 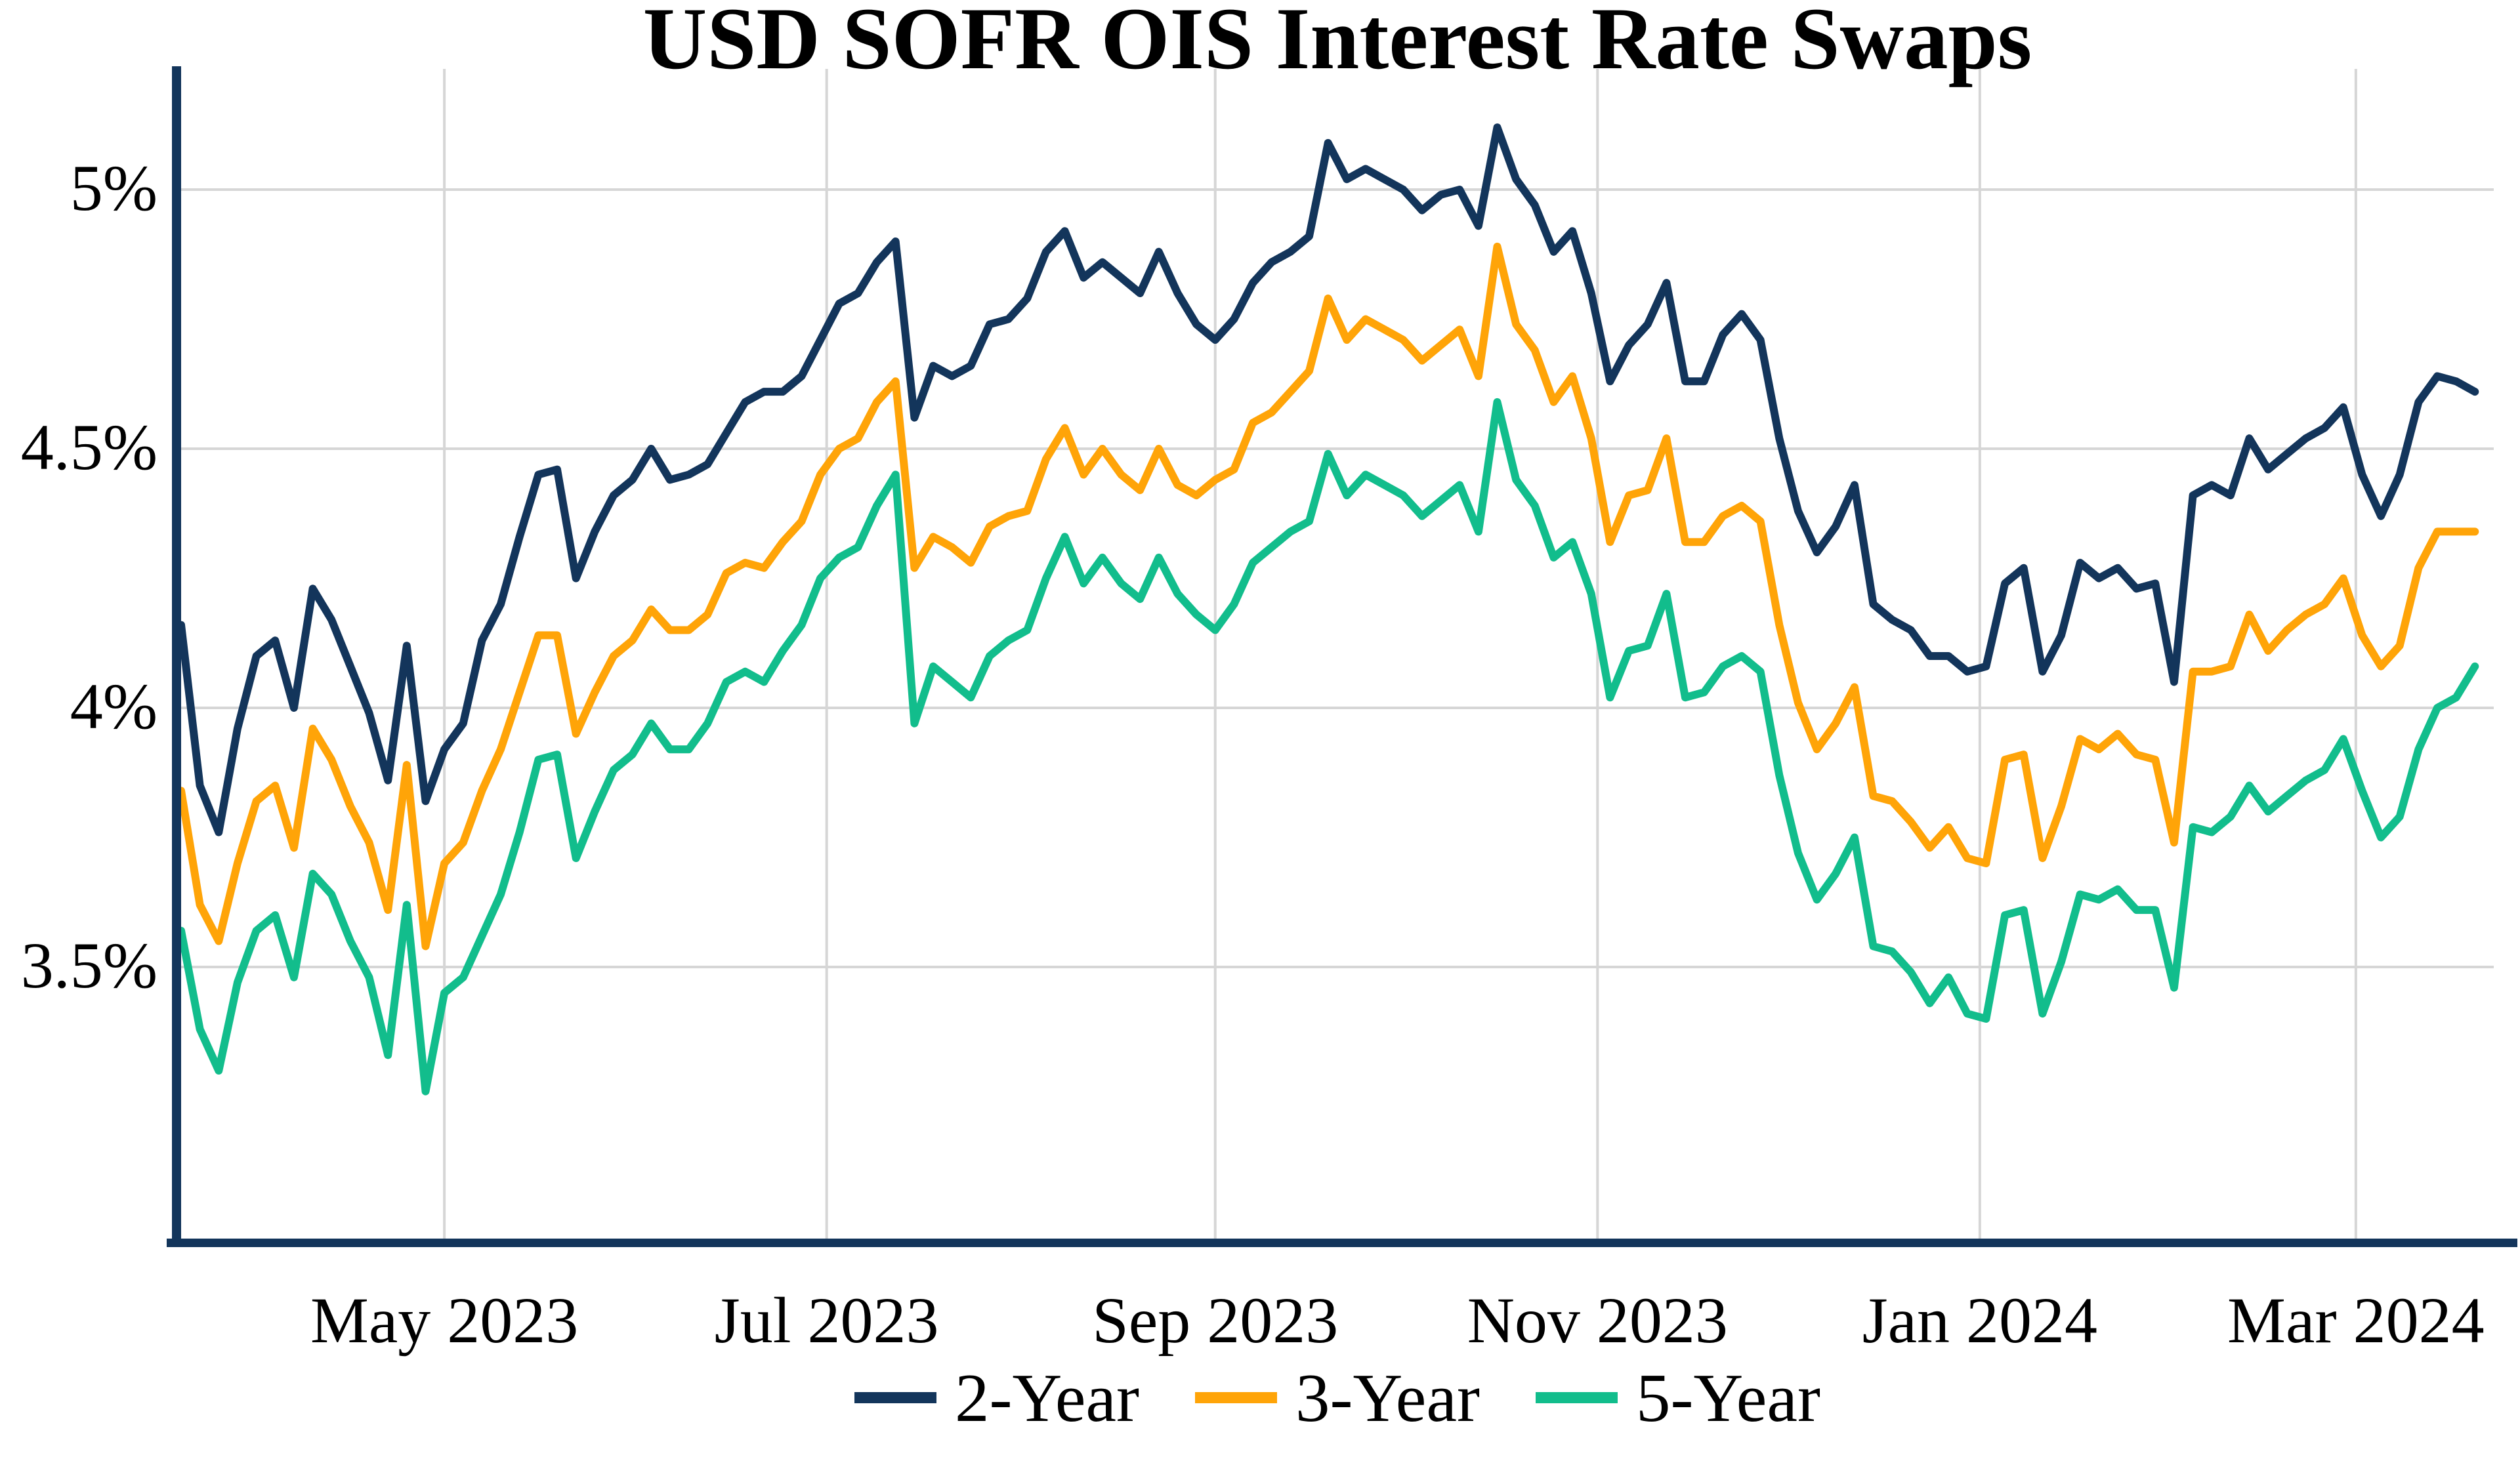 I want to click on x-tick-label: Nov 2023, so click(x=1597, y=1320).